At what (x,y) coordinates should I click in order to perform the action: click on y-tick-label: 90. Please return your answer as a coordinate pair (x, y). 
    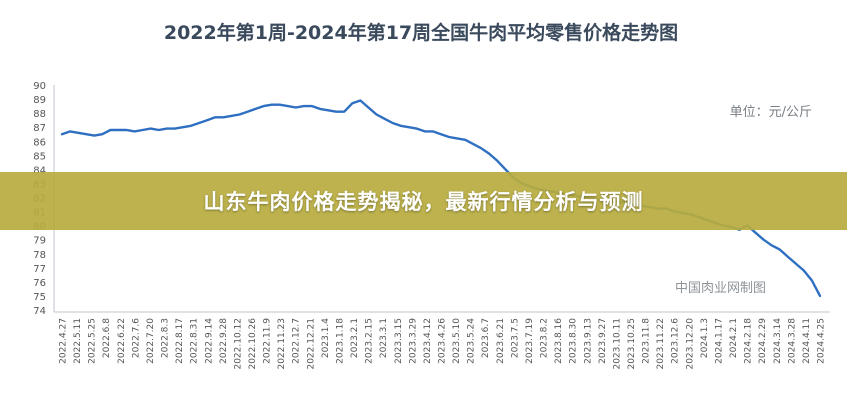
    Looking at the image, I should click on (39, 86).